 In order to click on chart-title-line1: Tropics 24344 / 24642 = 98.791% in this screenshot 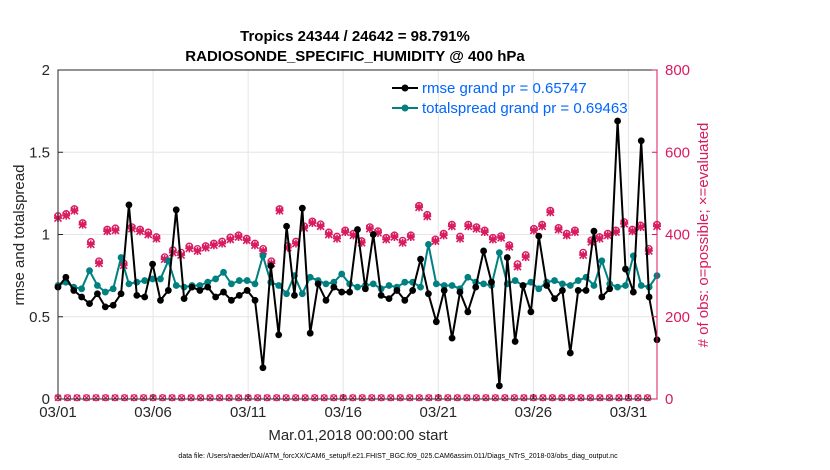, I will do `click(355, 36)`.